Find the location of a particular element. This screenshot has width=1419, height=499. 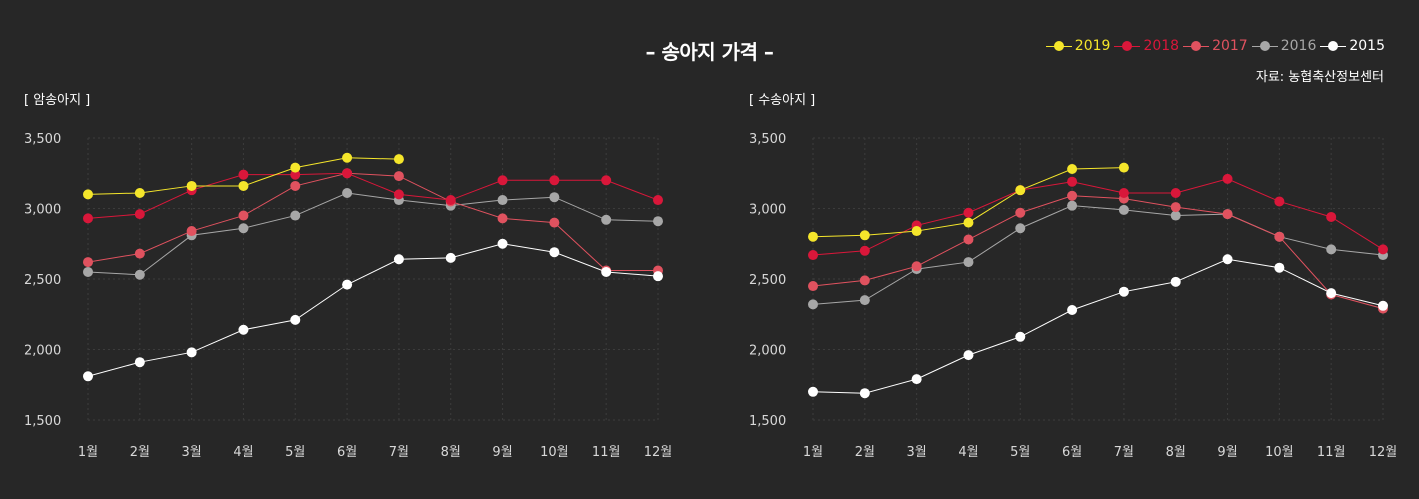

legend-label: 2015 is located at coordinates (1367, 46).